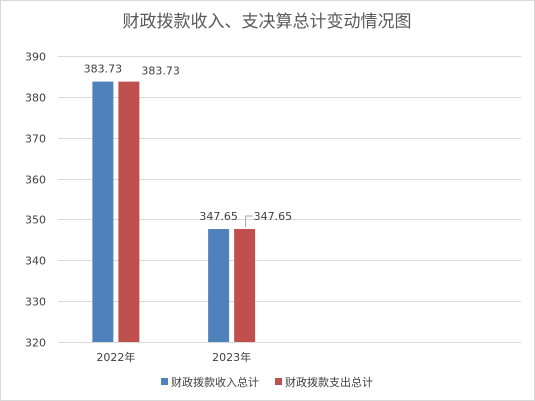  What do you see at coordinates (35, 343) in the screenshot?
I see `y-tick-label: 320` at bounding box center [35, 343].